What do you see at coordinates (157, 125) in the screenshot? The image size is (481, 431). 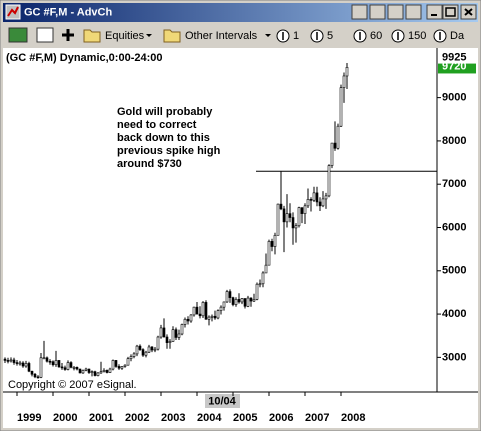 I see `annotation-line: need to correct` at bounding box center [157, 125].